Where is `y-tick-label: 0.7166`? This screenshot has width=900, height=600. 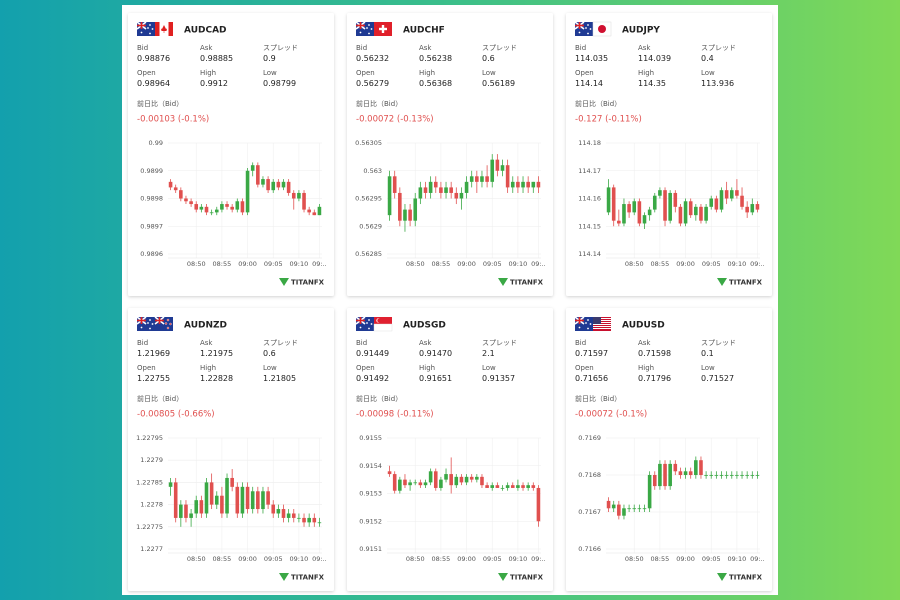 y-tick-label: 0.7166 is located at coordinates (589, 549).